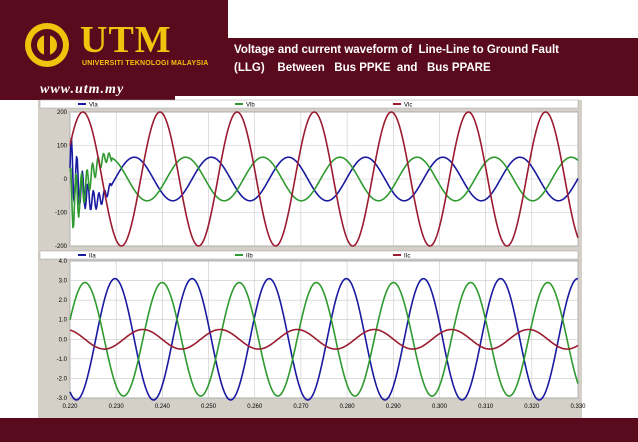 The height and width of the screenshot is (442, 638). Describe the element at coordinates (578, 407) in the screenshot. I see `x-tick-label: 0.330` at that location.